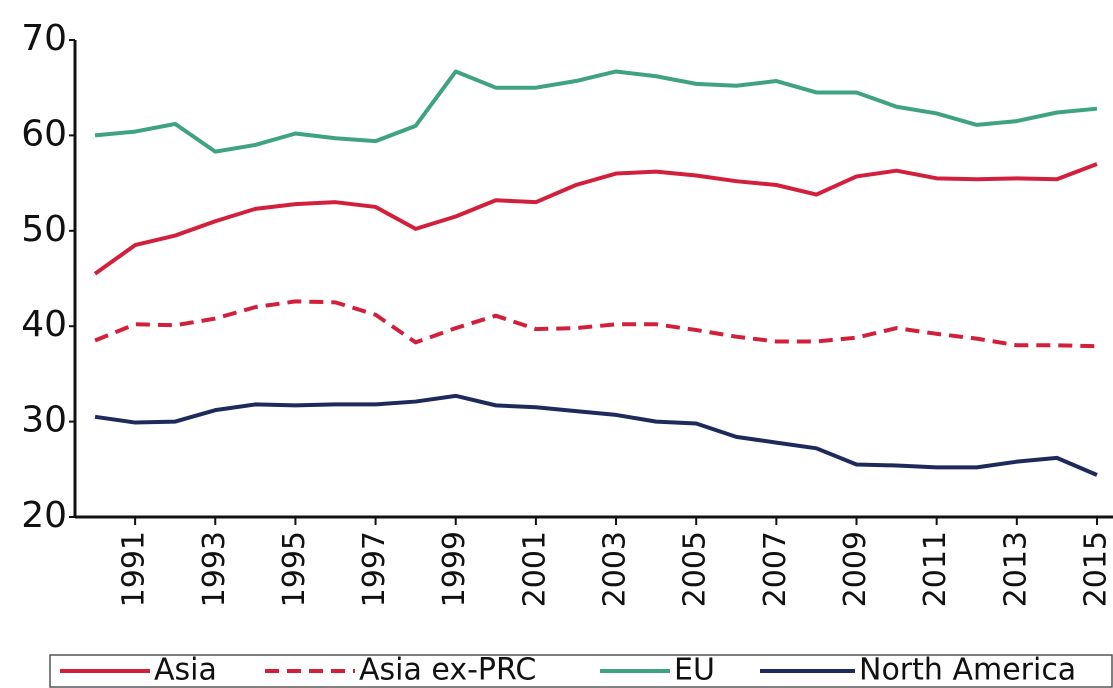  What do you see at coordinates (44, 515) in the screenshot?
I see `y-tick-label: 20` at bounding box center [44, 515].